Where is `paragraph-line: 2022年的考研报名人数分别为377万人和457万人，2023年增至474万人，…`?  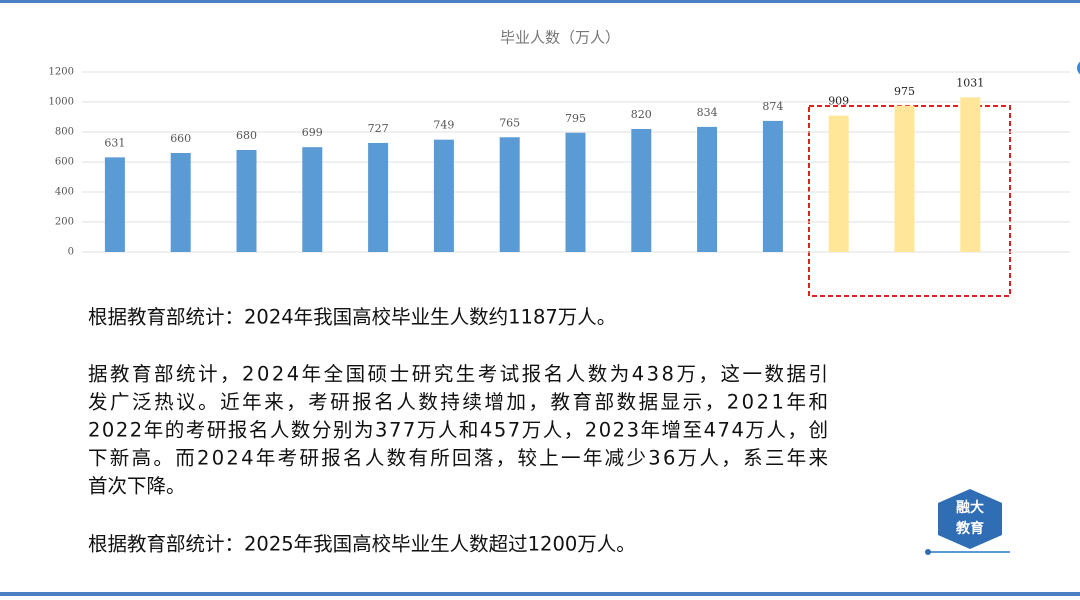 paragraph-line: 2022年的考研报名人数分别为377万人和457万人，2023年增至474万人，… is located at coordinates (458, 430).